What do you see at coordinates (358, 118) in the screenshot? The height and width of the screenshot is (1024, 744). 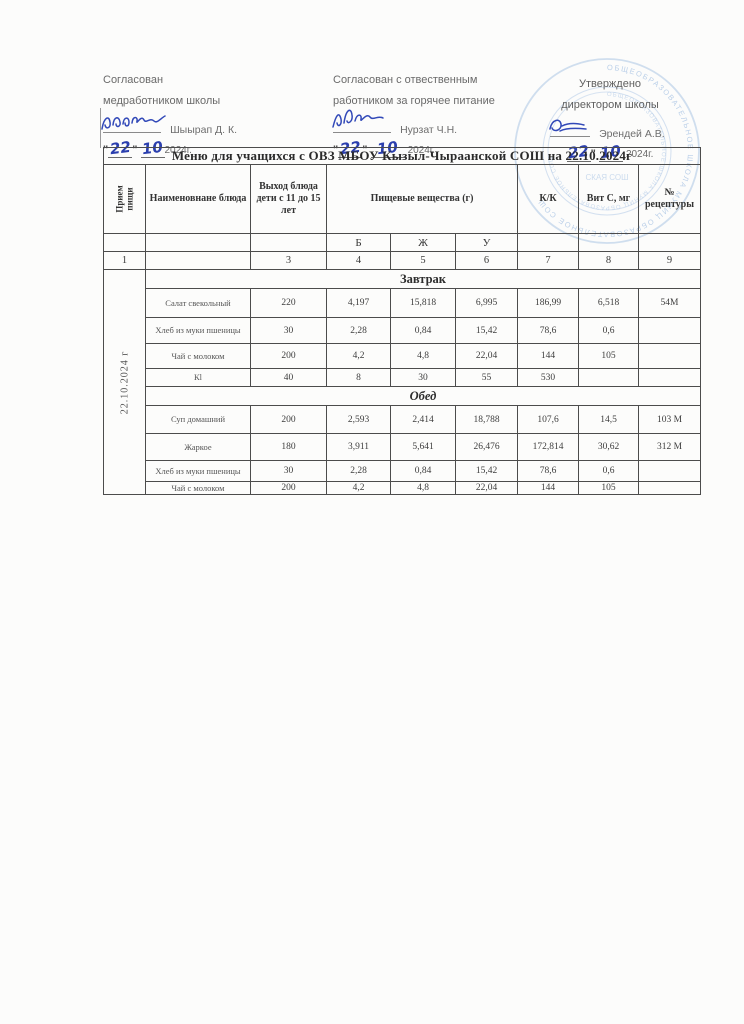 I see `signature-catering-ink` at bounding box center [358, 118].